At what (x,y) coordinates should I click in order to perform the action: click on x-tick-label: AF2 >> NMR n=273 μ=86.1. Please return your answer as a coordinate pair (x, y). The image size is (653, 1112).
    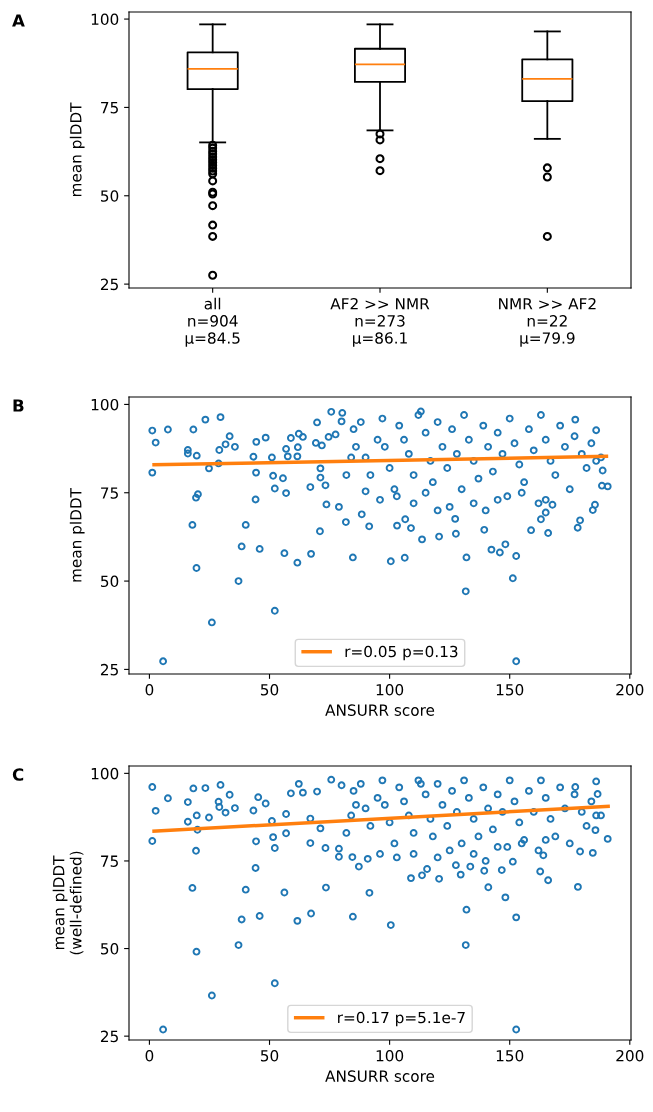
    Looking at the image, I should click on (380, 322).